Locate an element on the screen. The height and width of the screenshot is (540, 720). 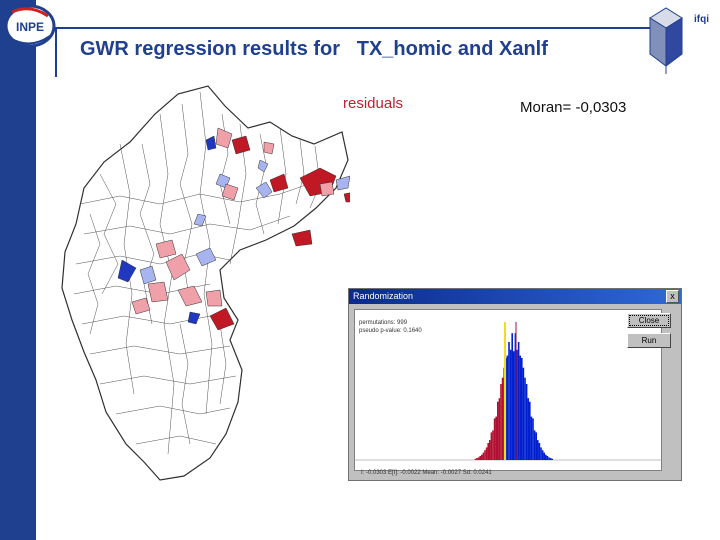
permutations-info: permutations: 999 is located at coordinates (383, 323).